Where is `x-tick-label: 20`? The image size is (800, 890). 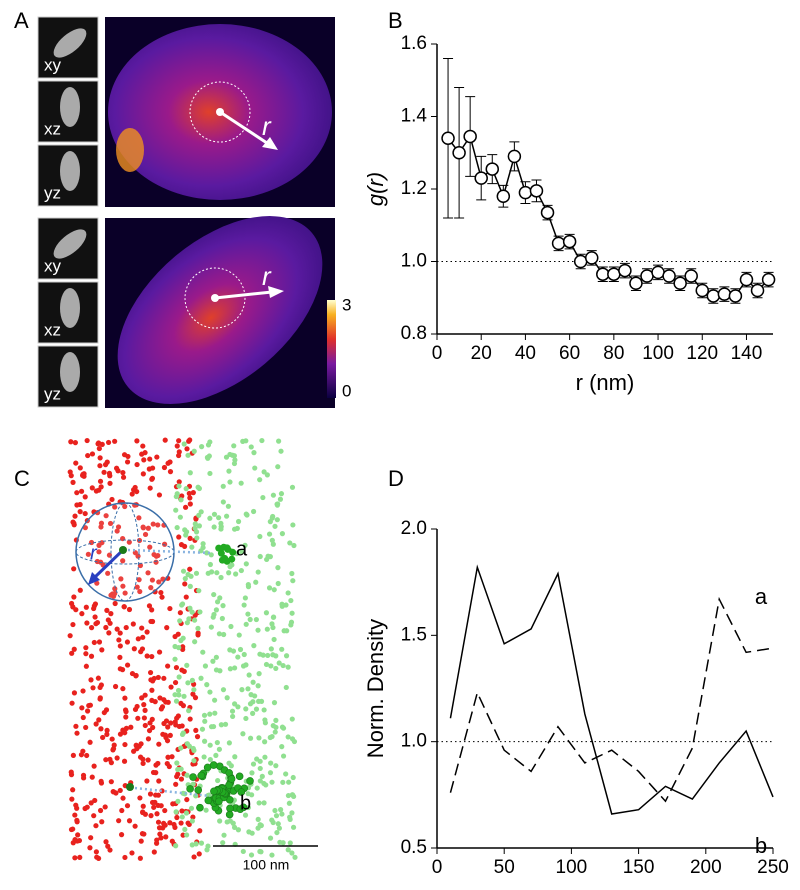 x-tick-label: 20 is located at coordinates (481, 353).